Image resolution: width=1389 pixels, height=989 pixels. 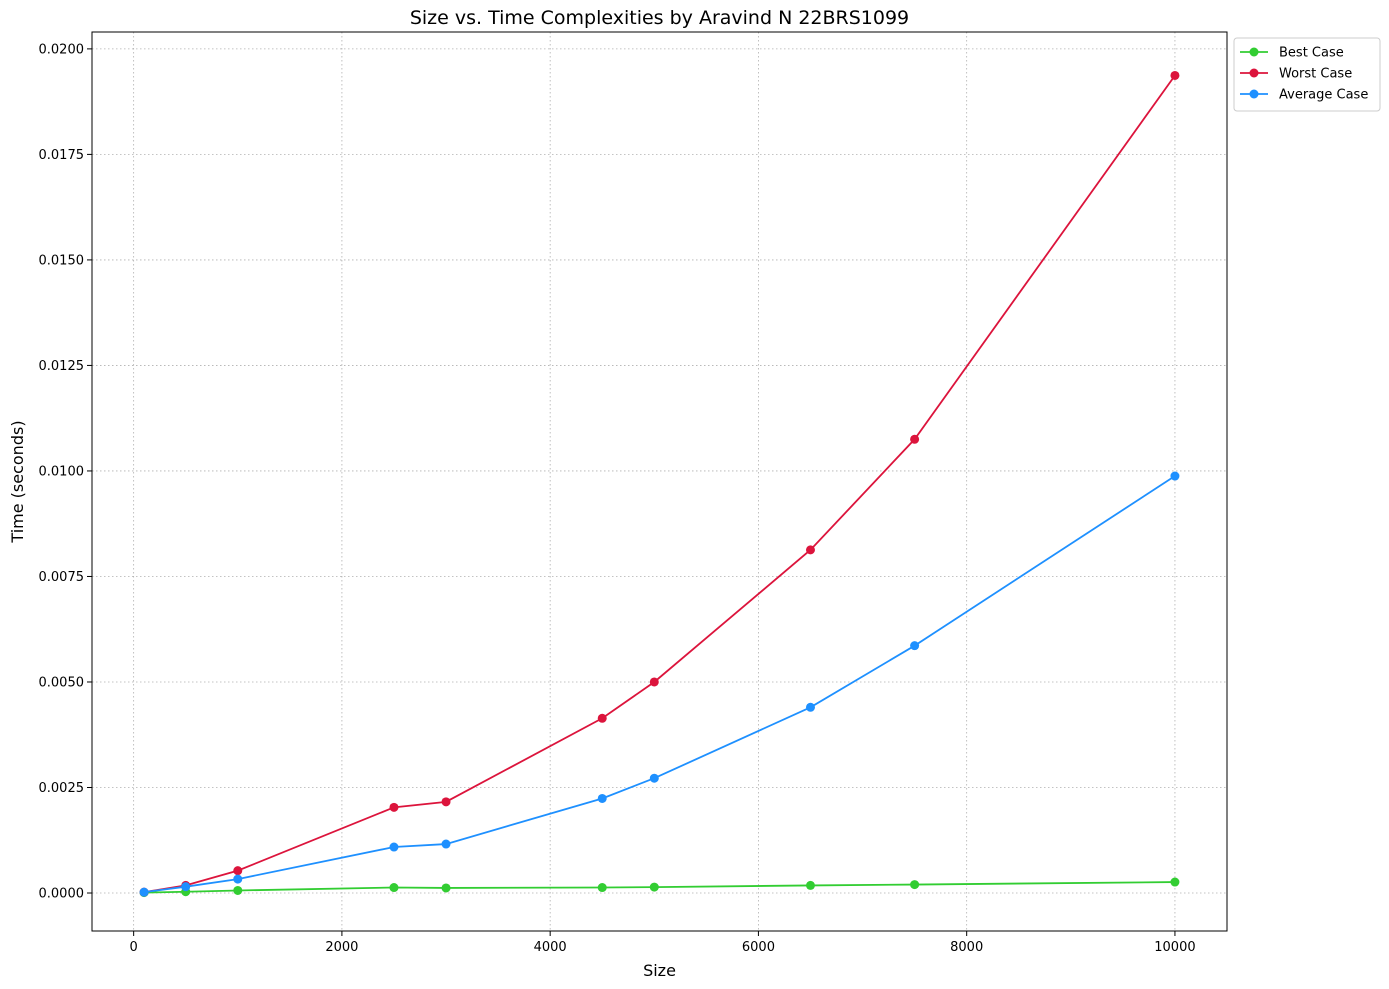 What do you see at coordinates (62, 682) in the screenshot?
I see `y-tick-label: 0.0050` at bounding box center [62, 682].